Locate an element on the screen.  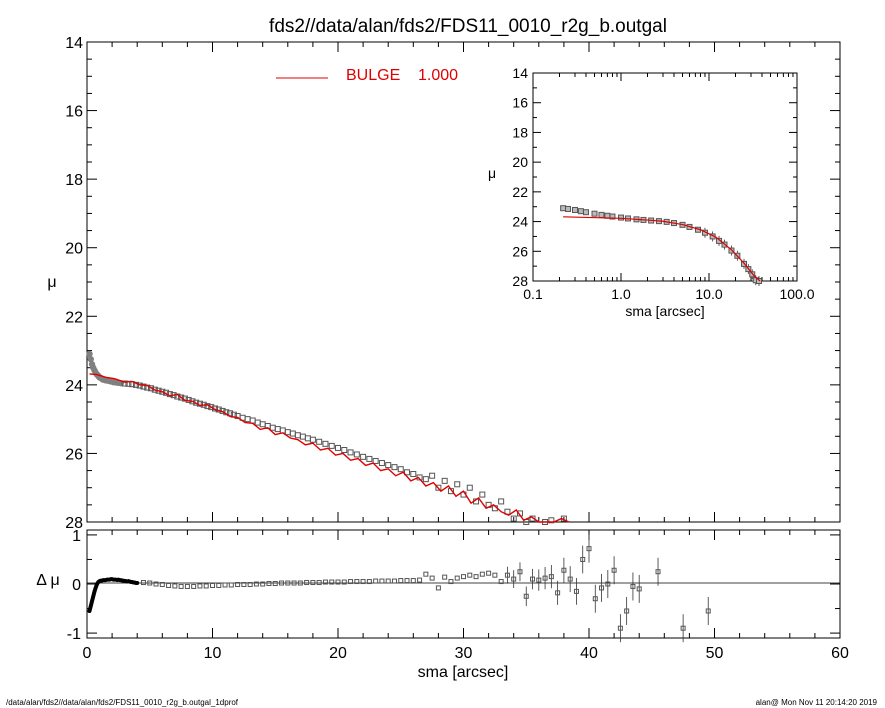
residual-x-tick-label: 10 is located at coordinates (213, 653).